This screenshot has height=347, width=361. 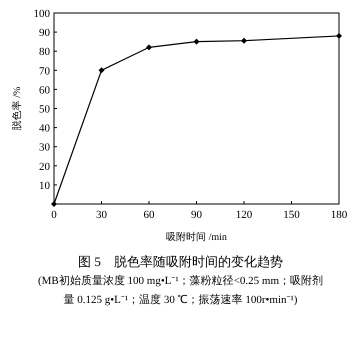 What do you see at coordinates (44, 148) in the screenshot?
I see `y-tick-label: 30` at bounding box center [44, 148].